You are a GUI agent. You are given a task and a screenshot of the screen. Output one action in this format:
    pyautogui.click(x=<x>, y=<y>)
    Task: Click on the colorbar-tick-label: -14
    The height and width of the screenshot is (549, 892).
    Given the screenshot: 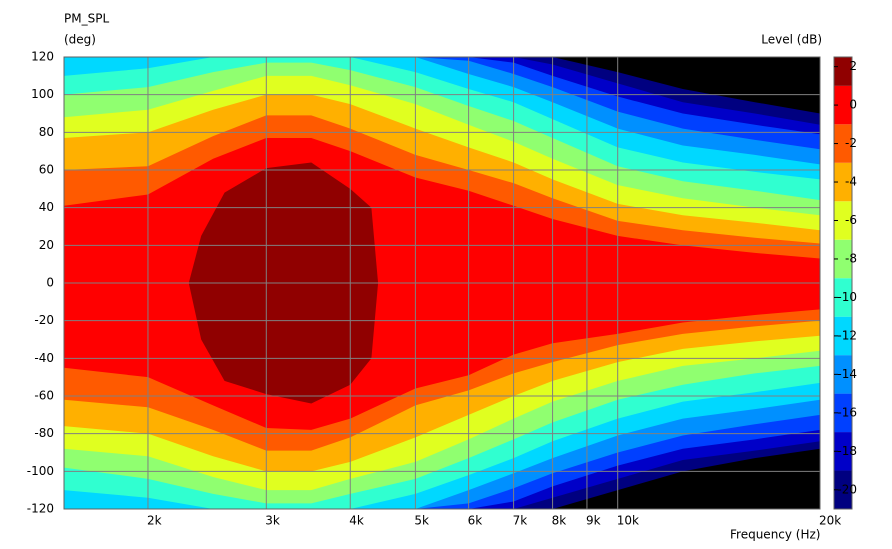 What is the action you would take?
    pyautogui.click(x=847, y=374)
    